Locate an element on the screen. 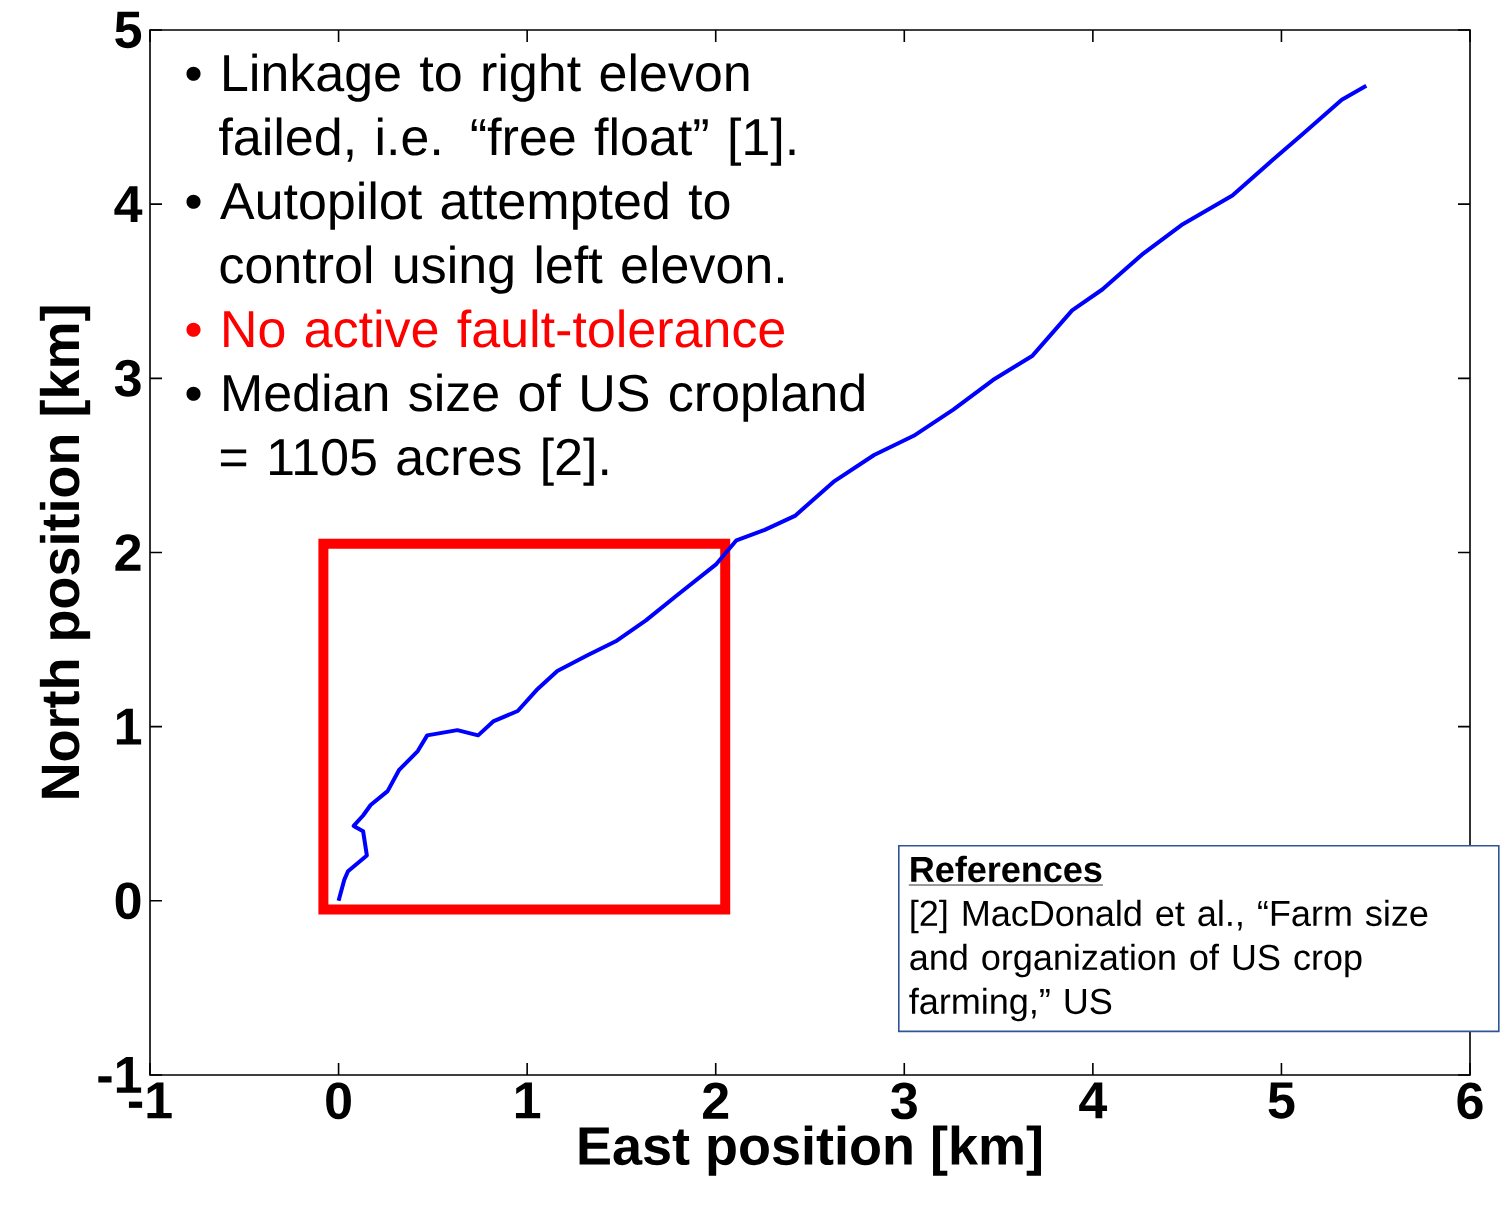 The image size is (1505, 1209). x-tick-label: 2 is located at coordinates (716, 1100).